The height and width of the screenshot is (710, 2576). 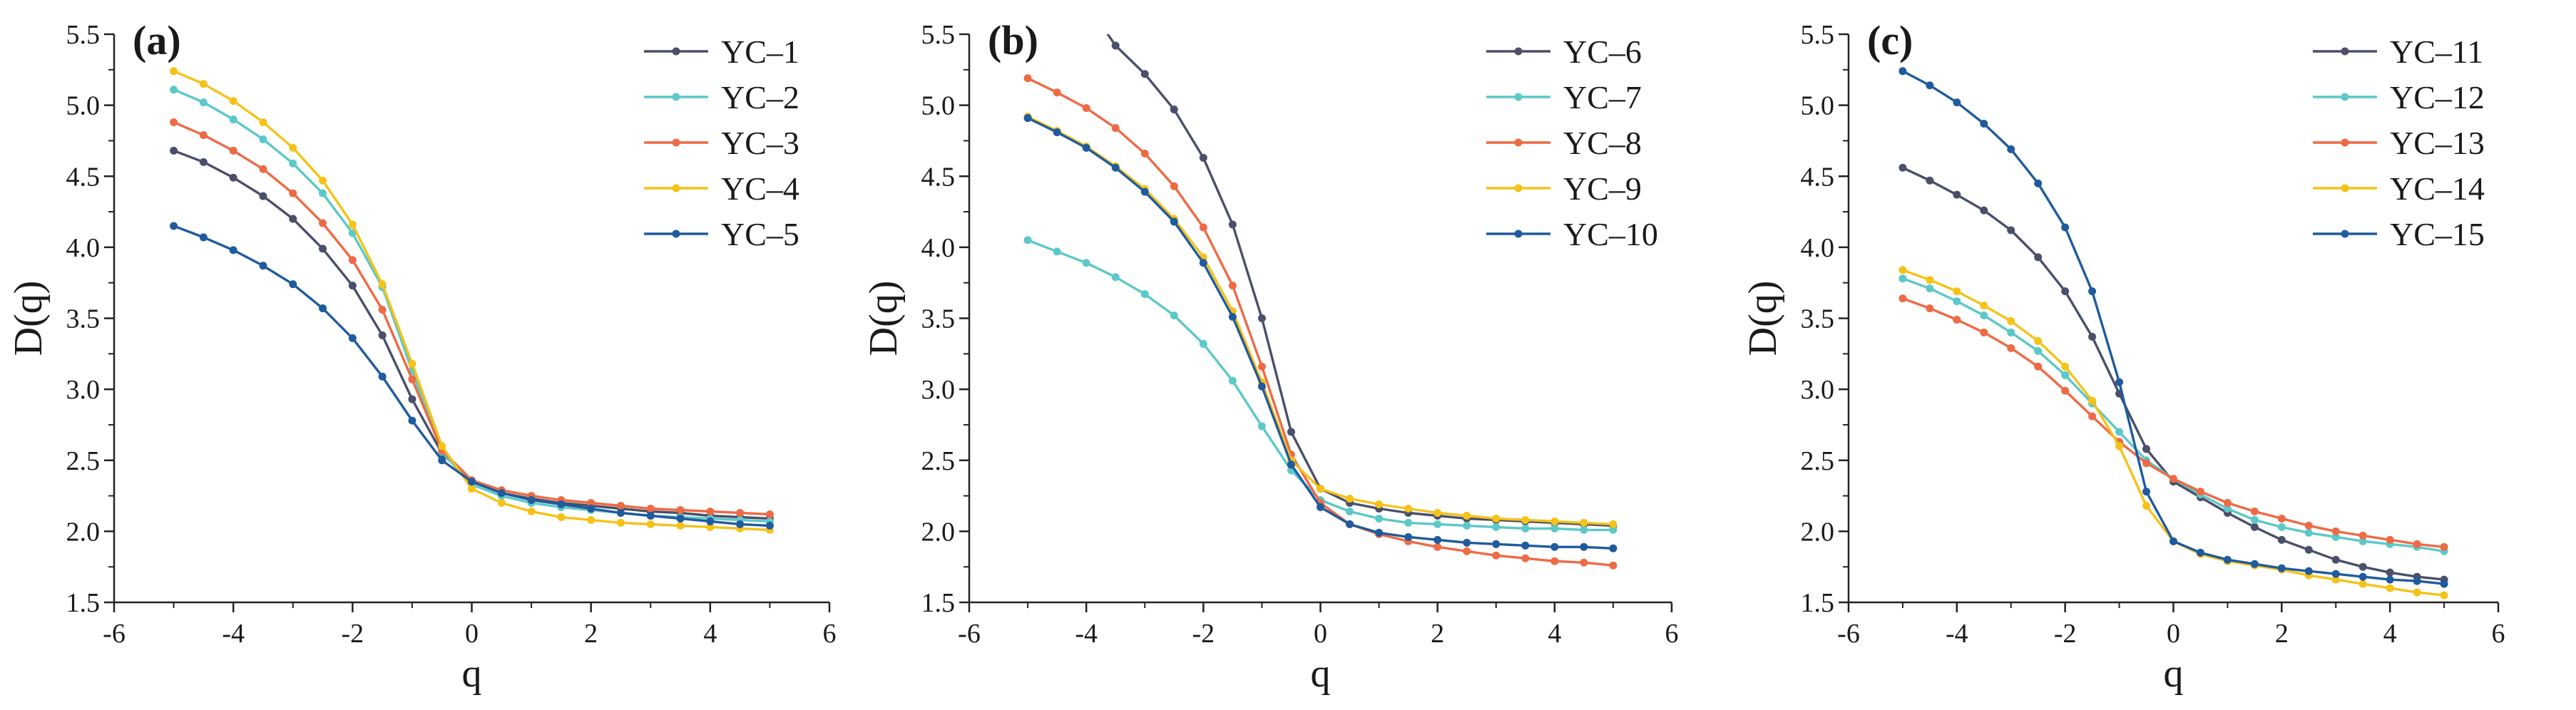 What do you see at coordinates (1603, 143) in the screenshot?
I see `legend-label: YC–8` at bounding box center [1603, 143].